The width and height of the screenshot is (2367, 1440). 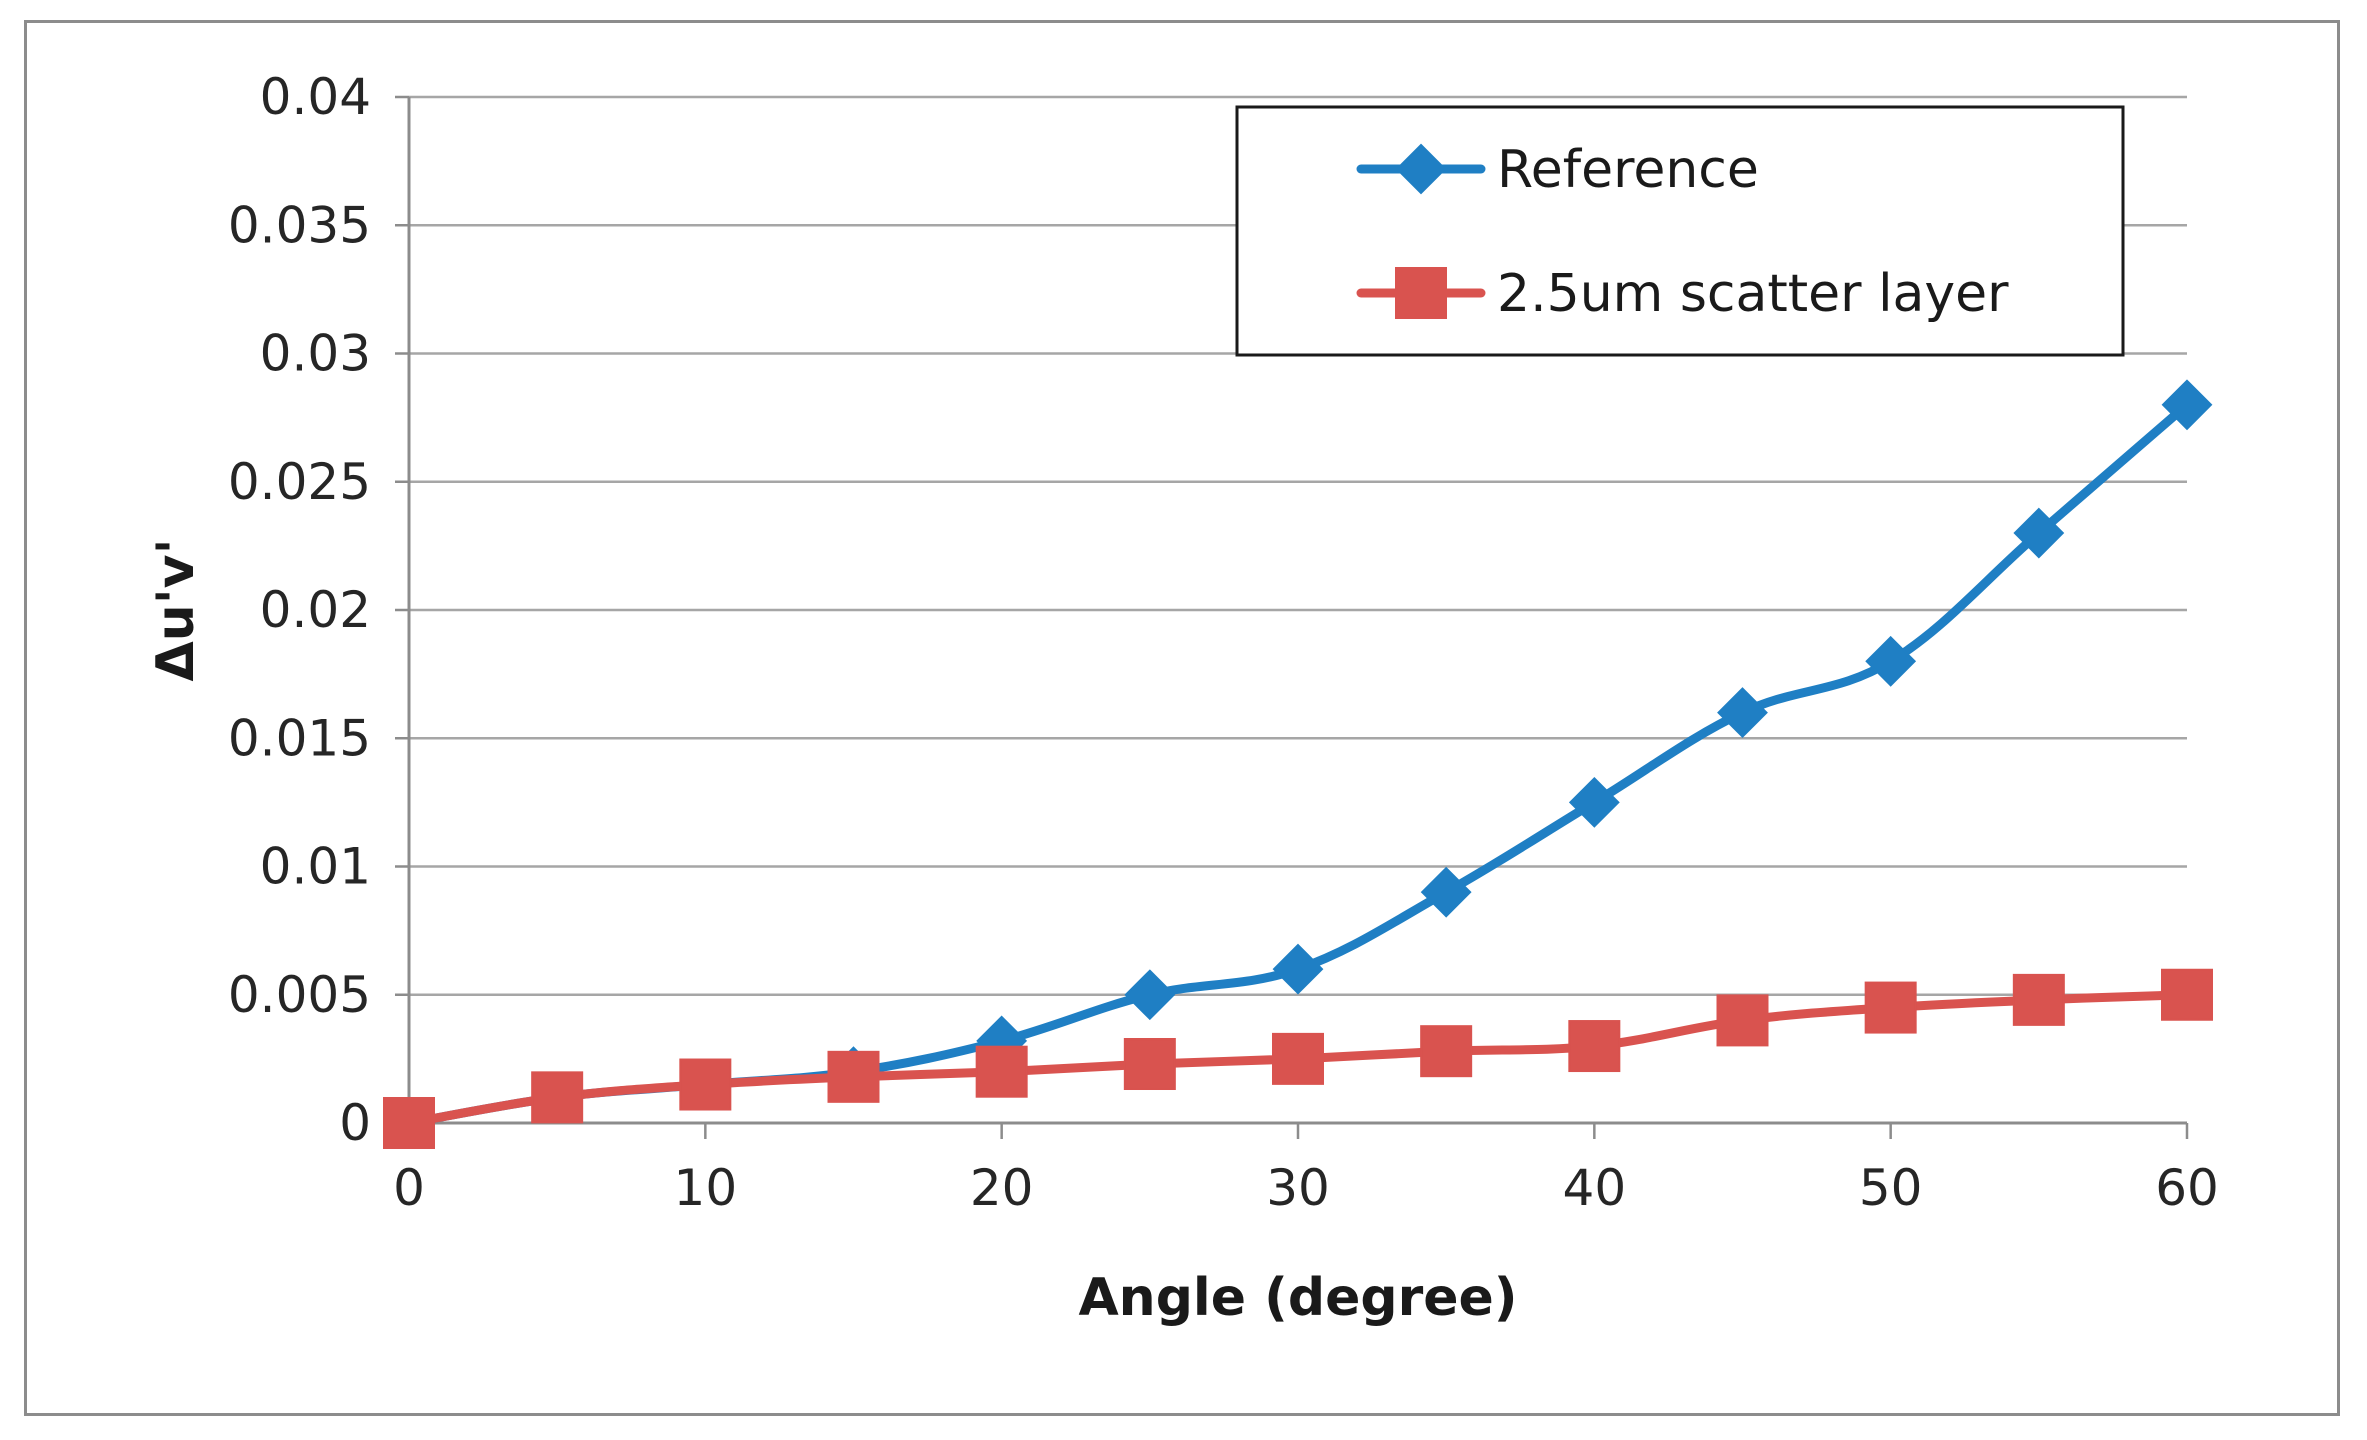 I want to click on legend-box, so click(x=1680, y=231).